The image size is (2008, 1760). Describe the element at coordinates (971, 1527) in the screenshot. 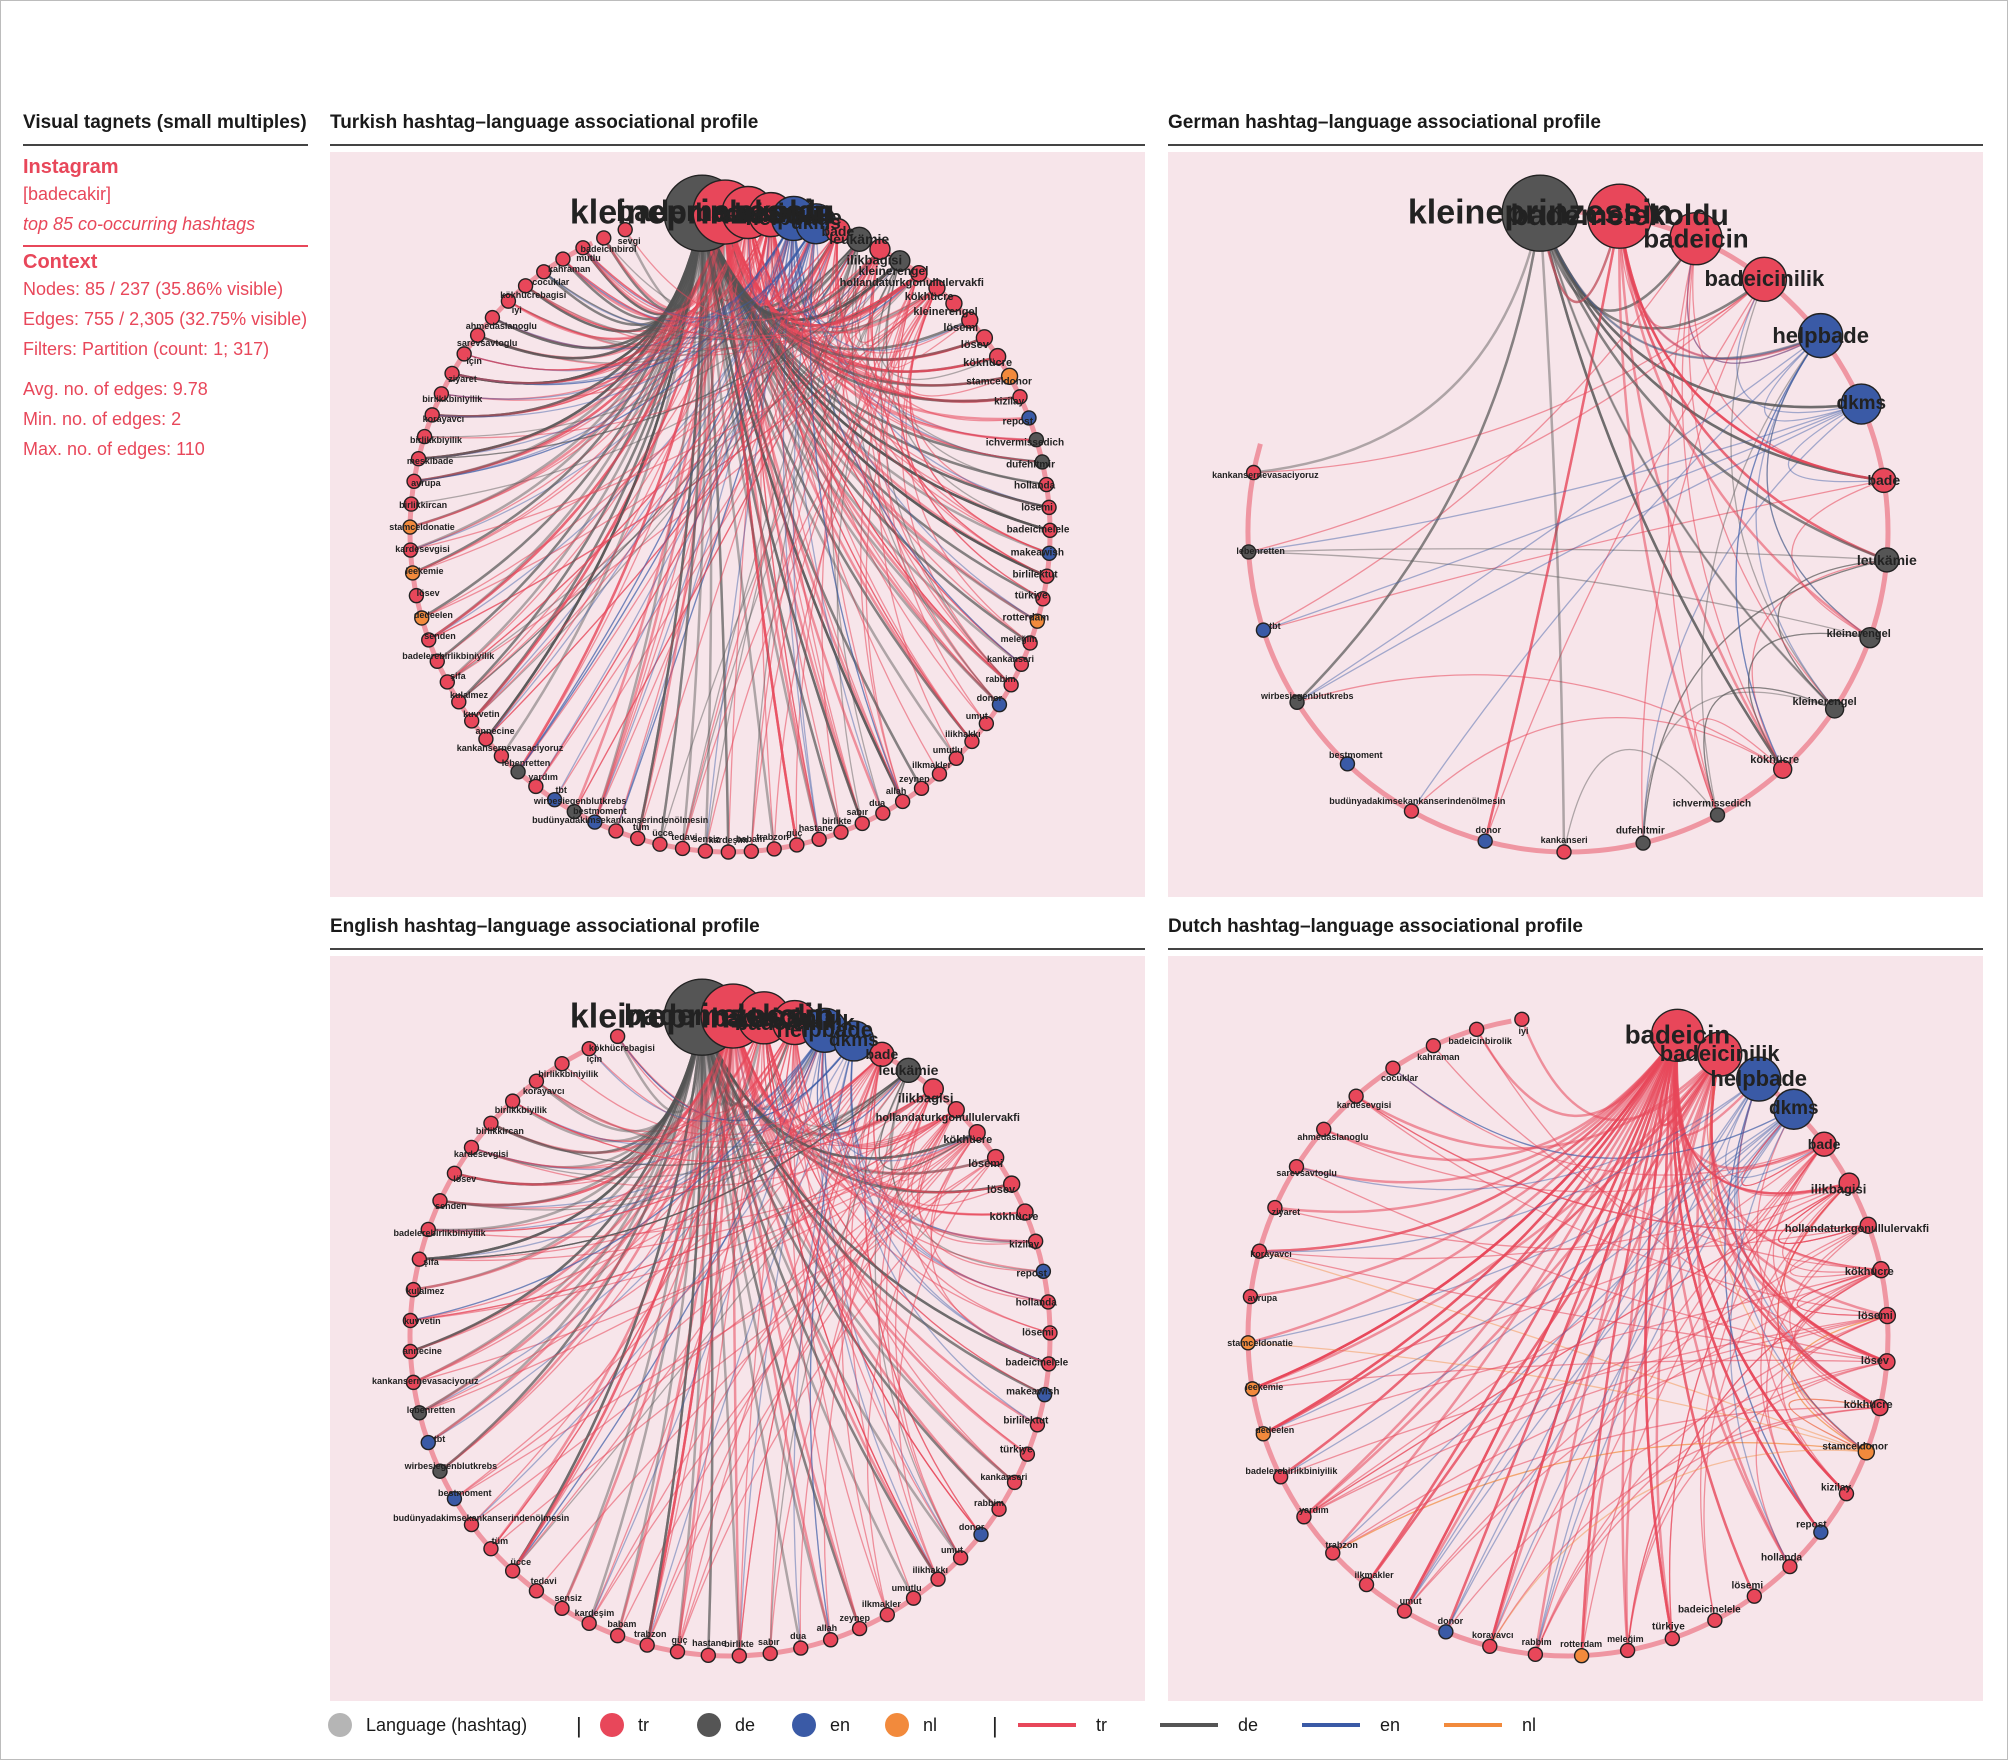

I see `node-label: donor` at that location.